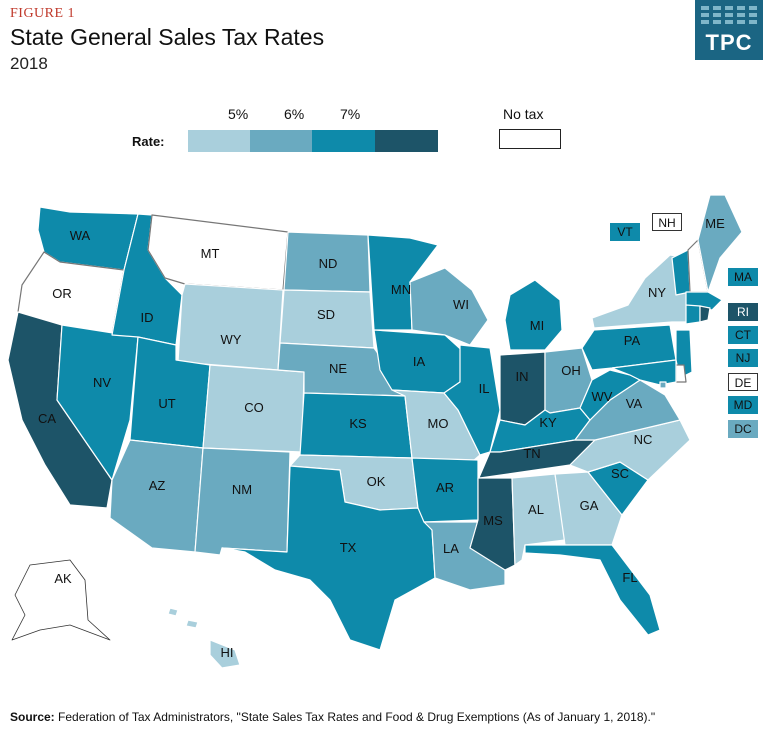 This screenshot has width=765, height=731. I want to click on tag-ct: CT, so click(743, 335).